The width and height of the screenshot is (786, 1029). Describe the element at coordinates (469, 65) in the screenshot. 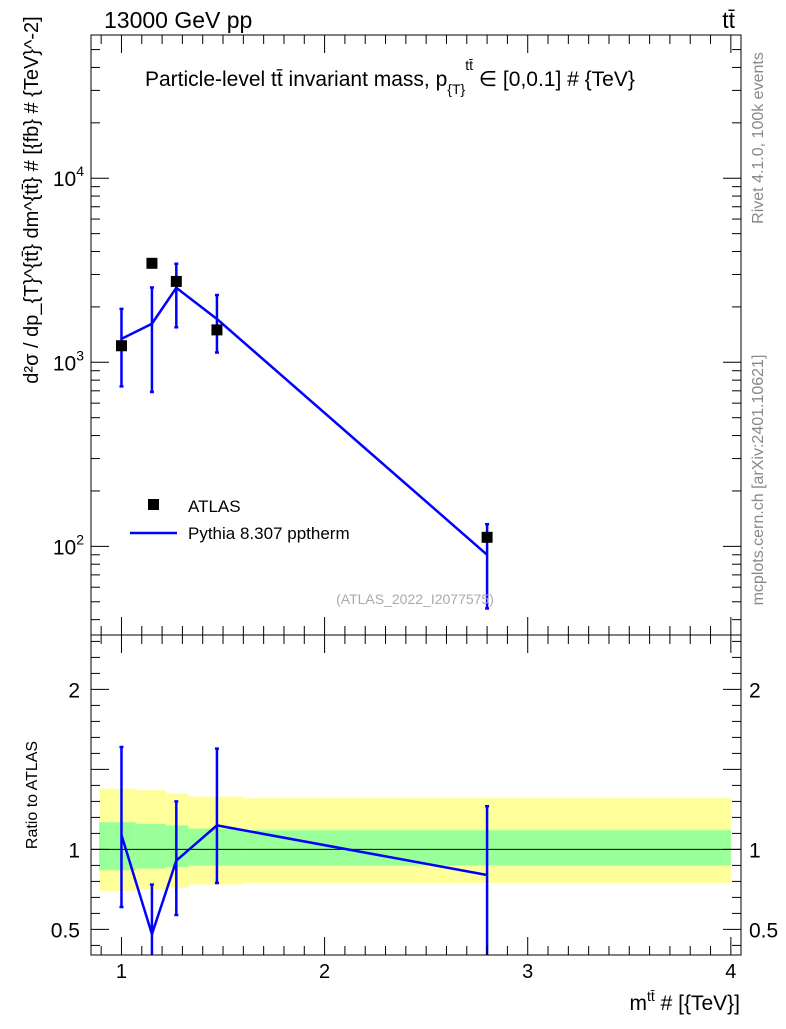

I see `chart-title-sup: tt̄` at that location.